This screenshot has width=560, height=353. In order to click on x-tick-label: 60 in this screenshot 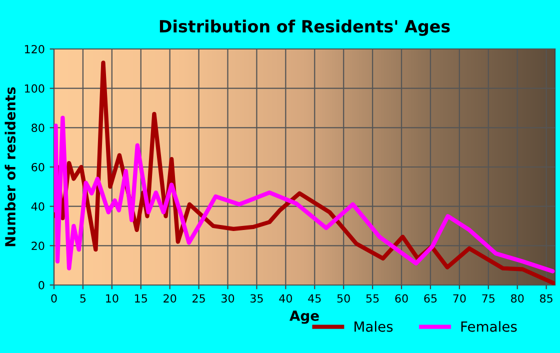, I will do `click(401, 298)`.